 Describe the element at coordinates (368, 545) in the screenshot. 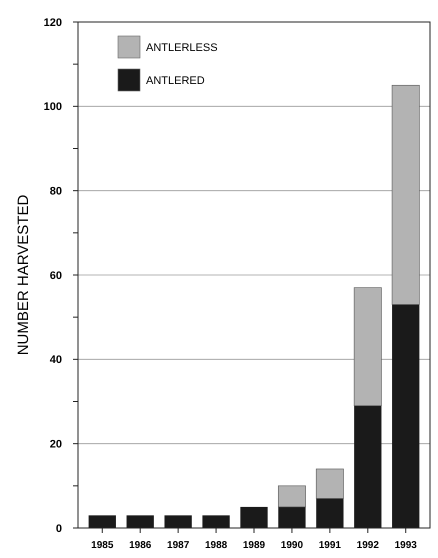

I see `x-tick-label: 1992` at that location.